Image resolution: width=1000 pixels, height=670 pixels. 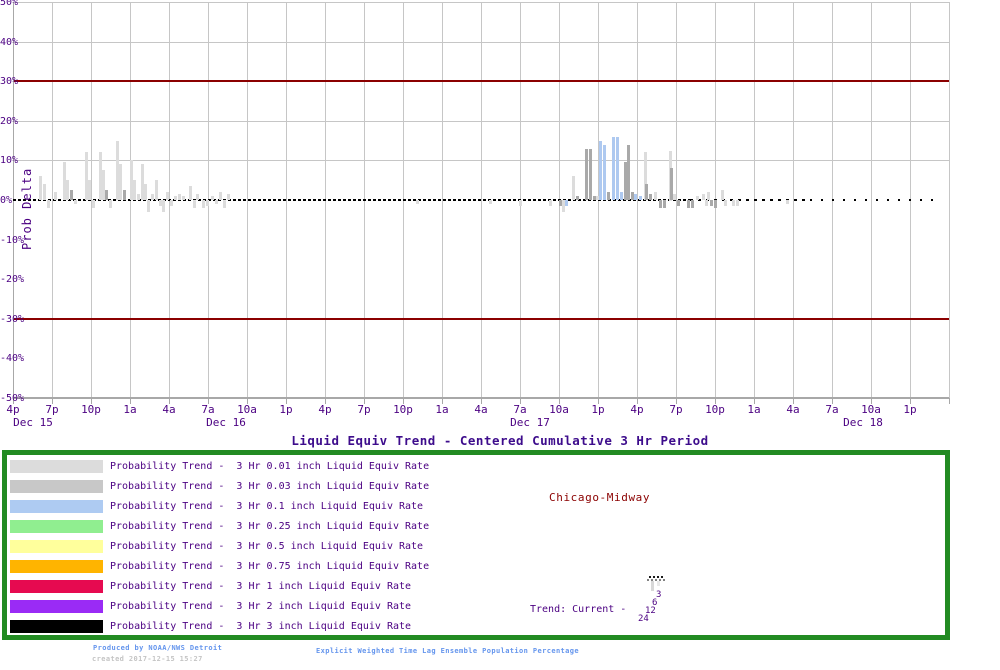 I want to click on trend-current-label: Trend: Current -, so click(x=578, y=609).